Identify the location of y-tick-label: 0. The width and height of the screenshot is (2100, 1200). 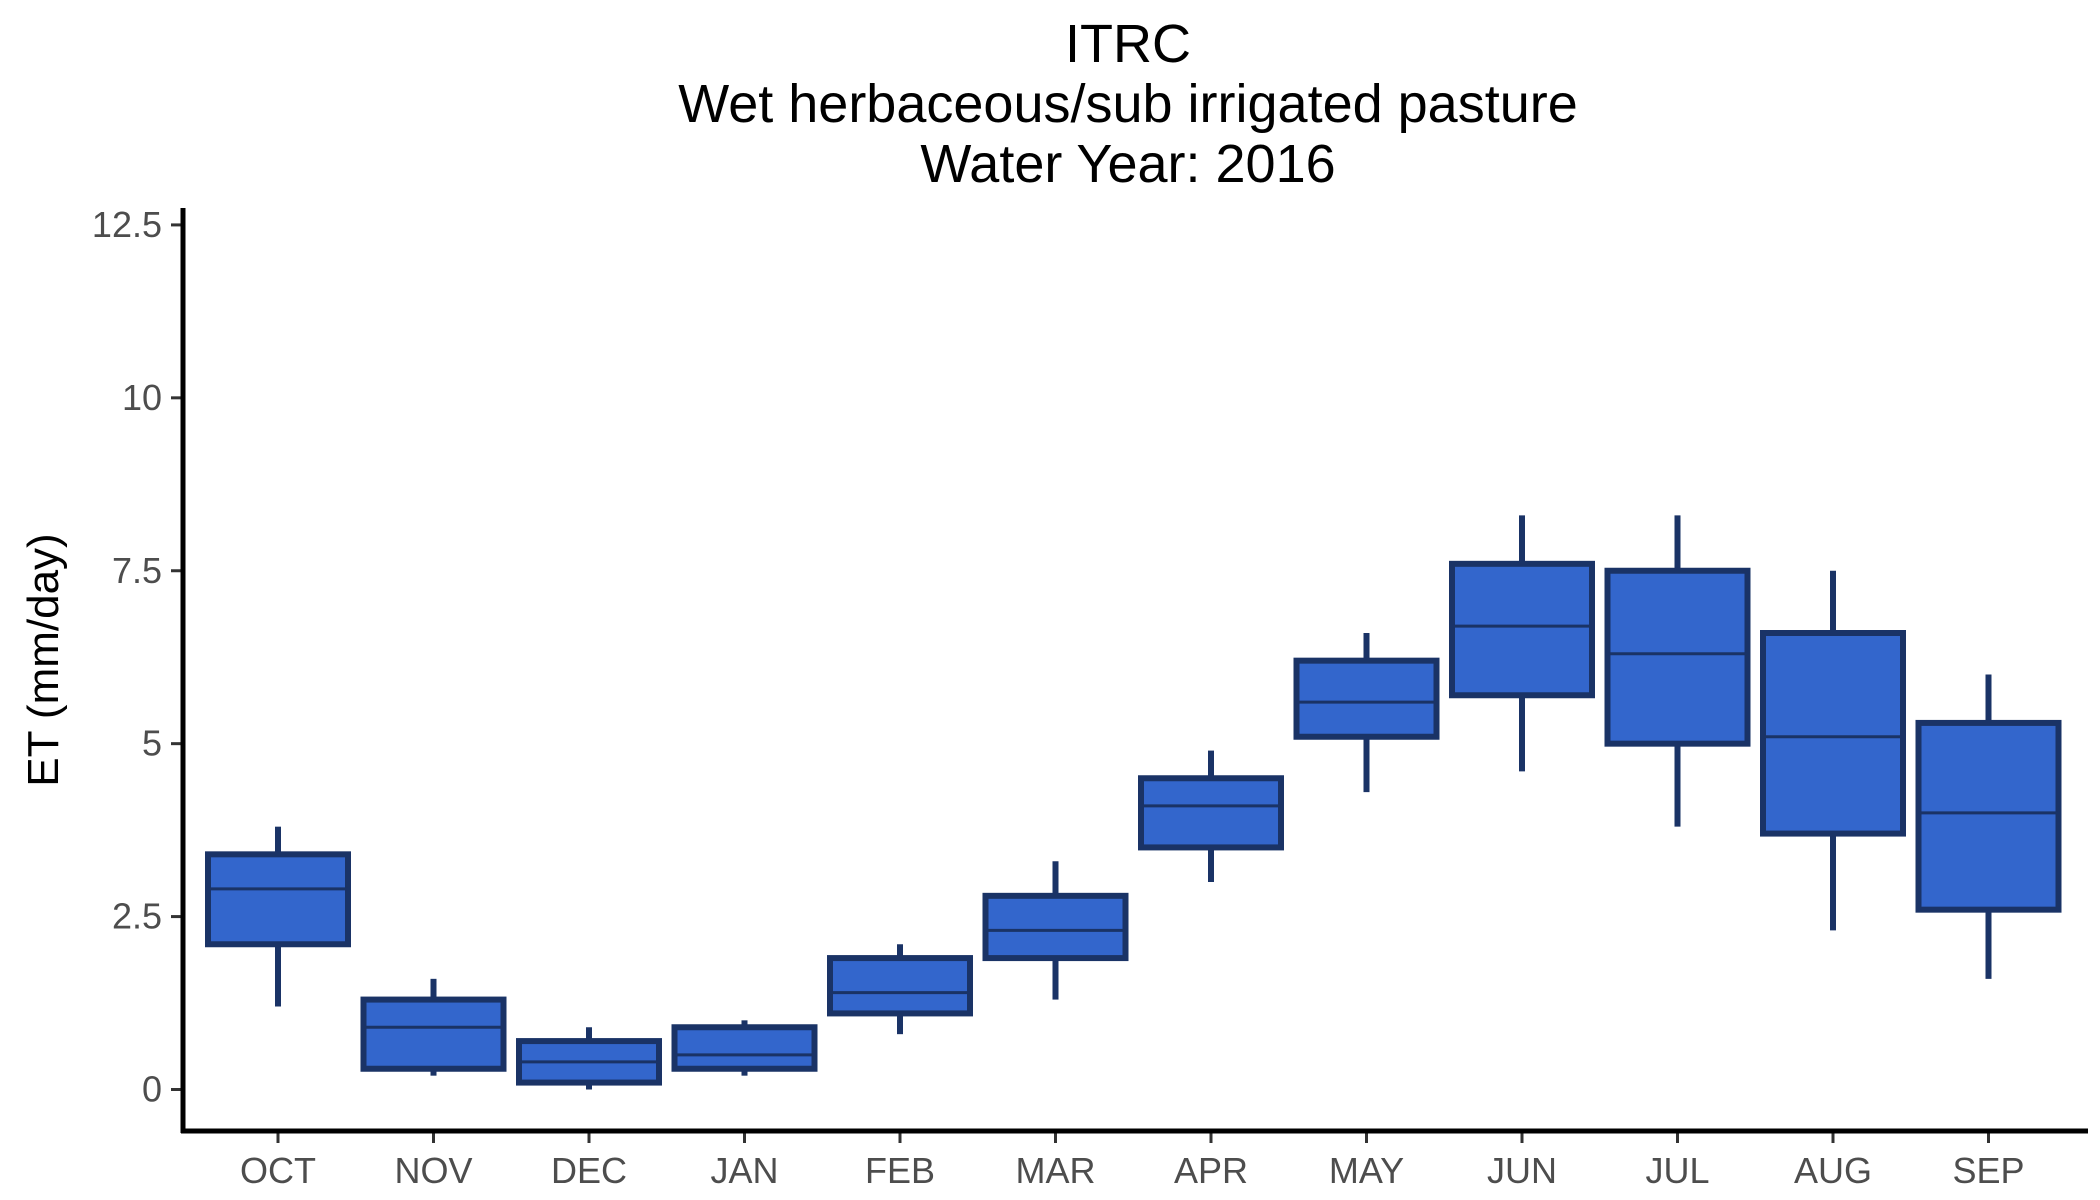
(152, 1089).